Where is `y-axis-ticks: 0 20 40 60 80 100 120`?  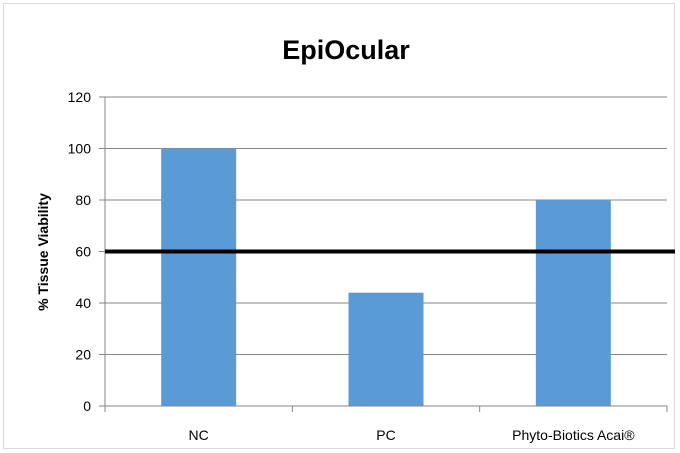
y-axis-ticks: 0 20 40 60 80 100 120 is located at coordinates (87, 251).